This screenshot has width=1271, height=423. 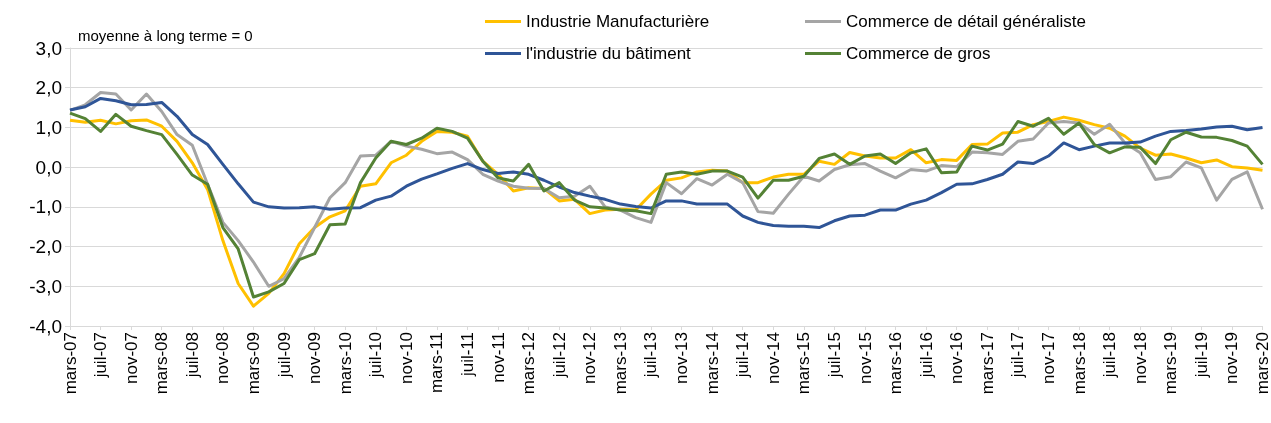 I want to click on x-tick-label: juil-19, so click(x=1201, y=355).